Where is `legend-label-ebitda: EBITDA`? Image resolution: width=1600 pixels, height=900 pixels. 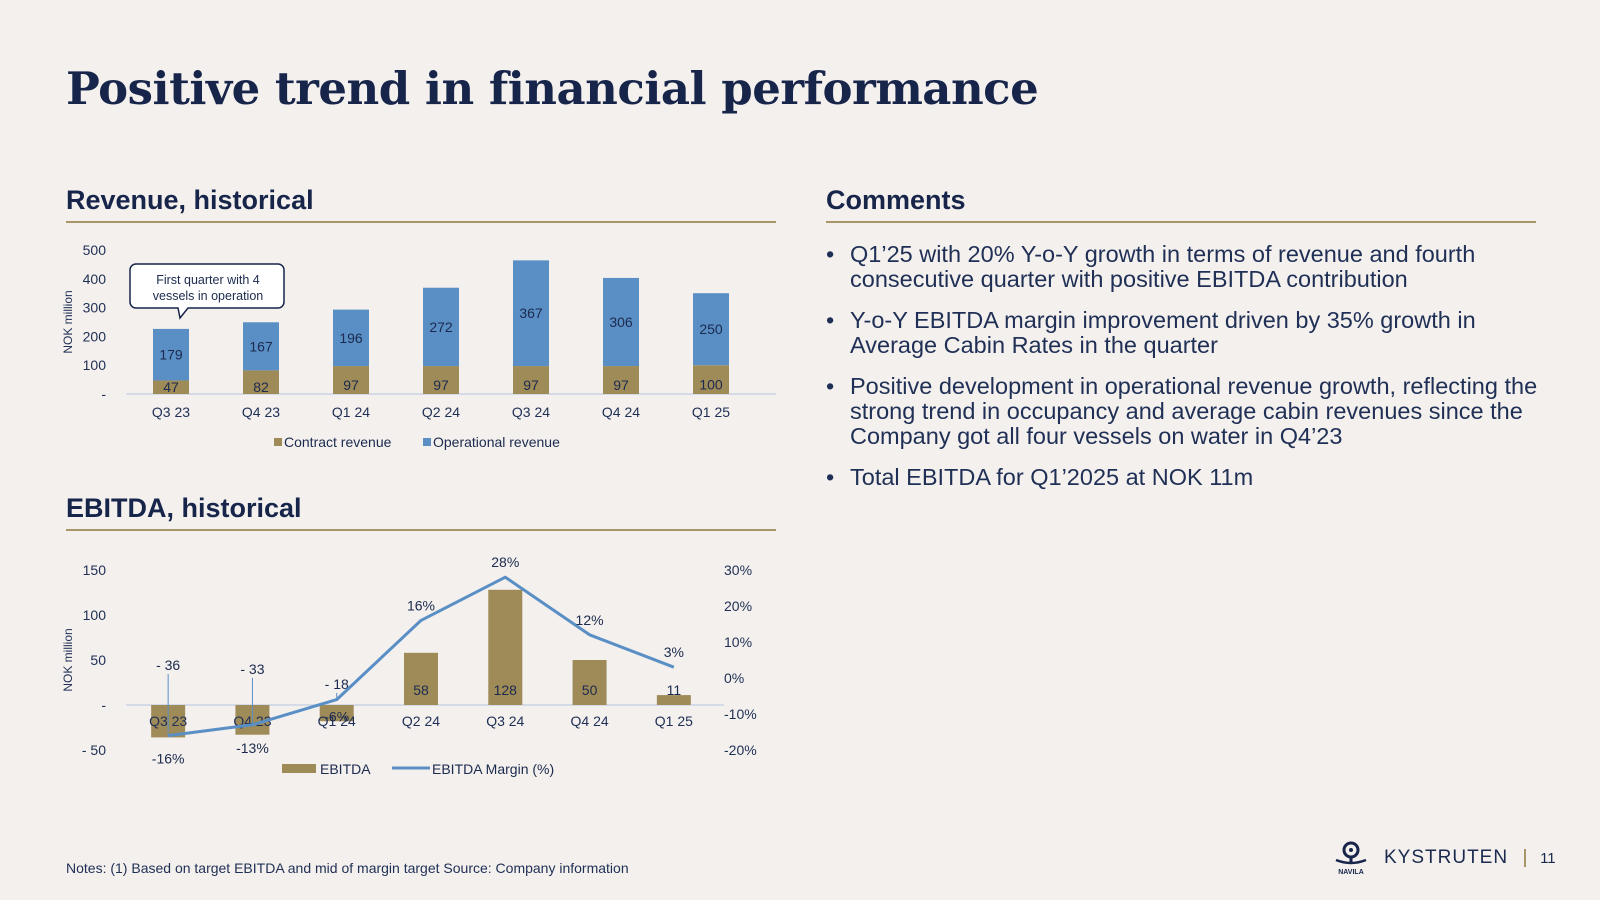 legend-label-ebitda: EBITDA is located at coordinates (345, 769).